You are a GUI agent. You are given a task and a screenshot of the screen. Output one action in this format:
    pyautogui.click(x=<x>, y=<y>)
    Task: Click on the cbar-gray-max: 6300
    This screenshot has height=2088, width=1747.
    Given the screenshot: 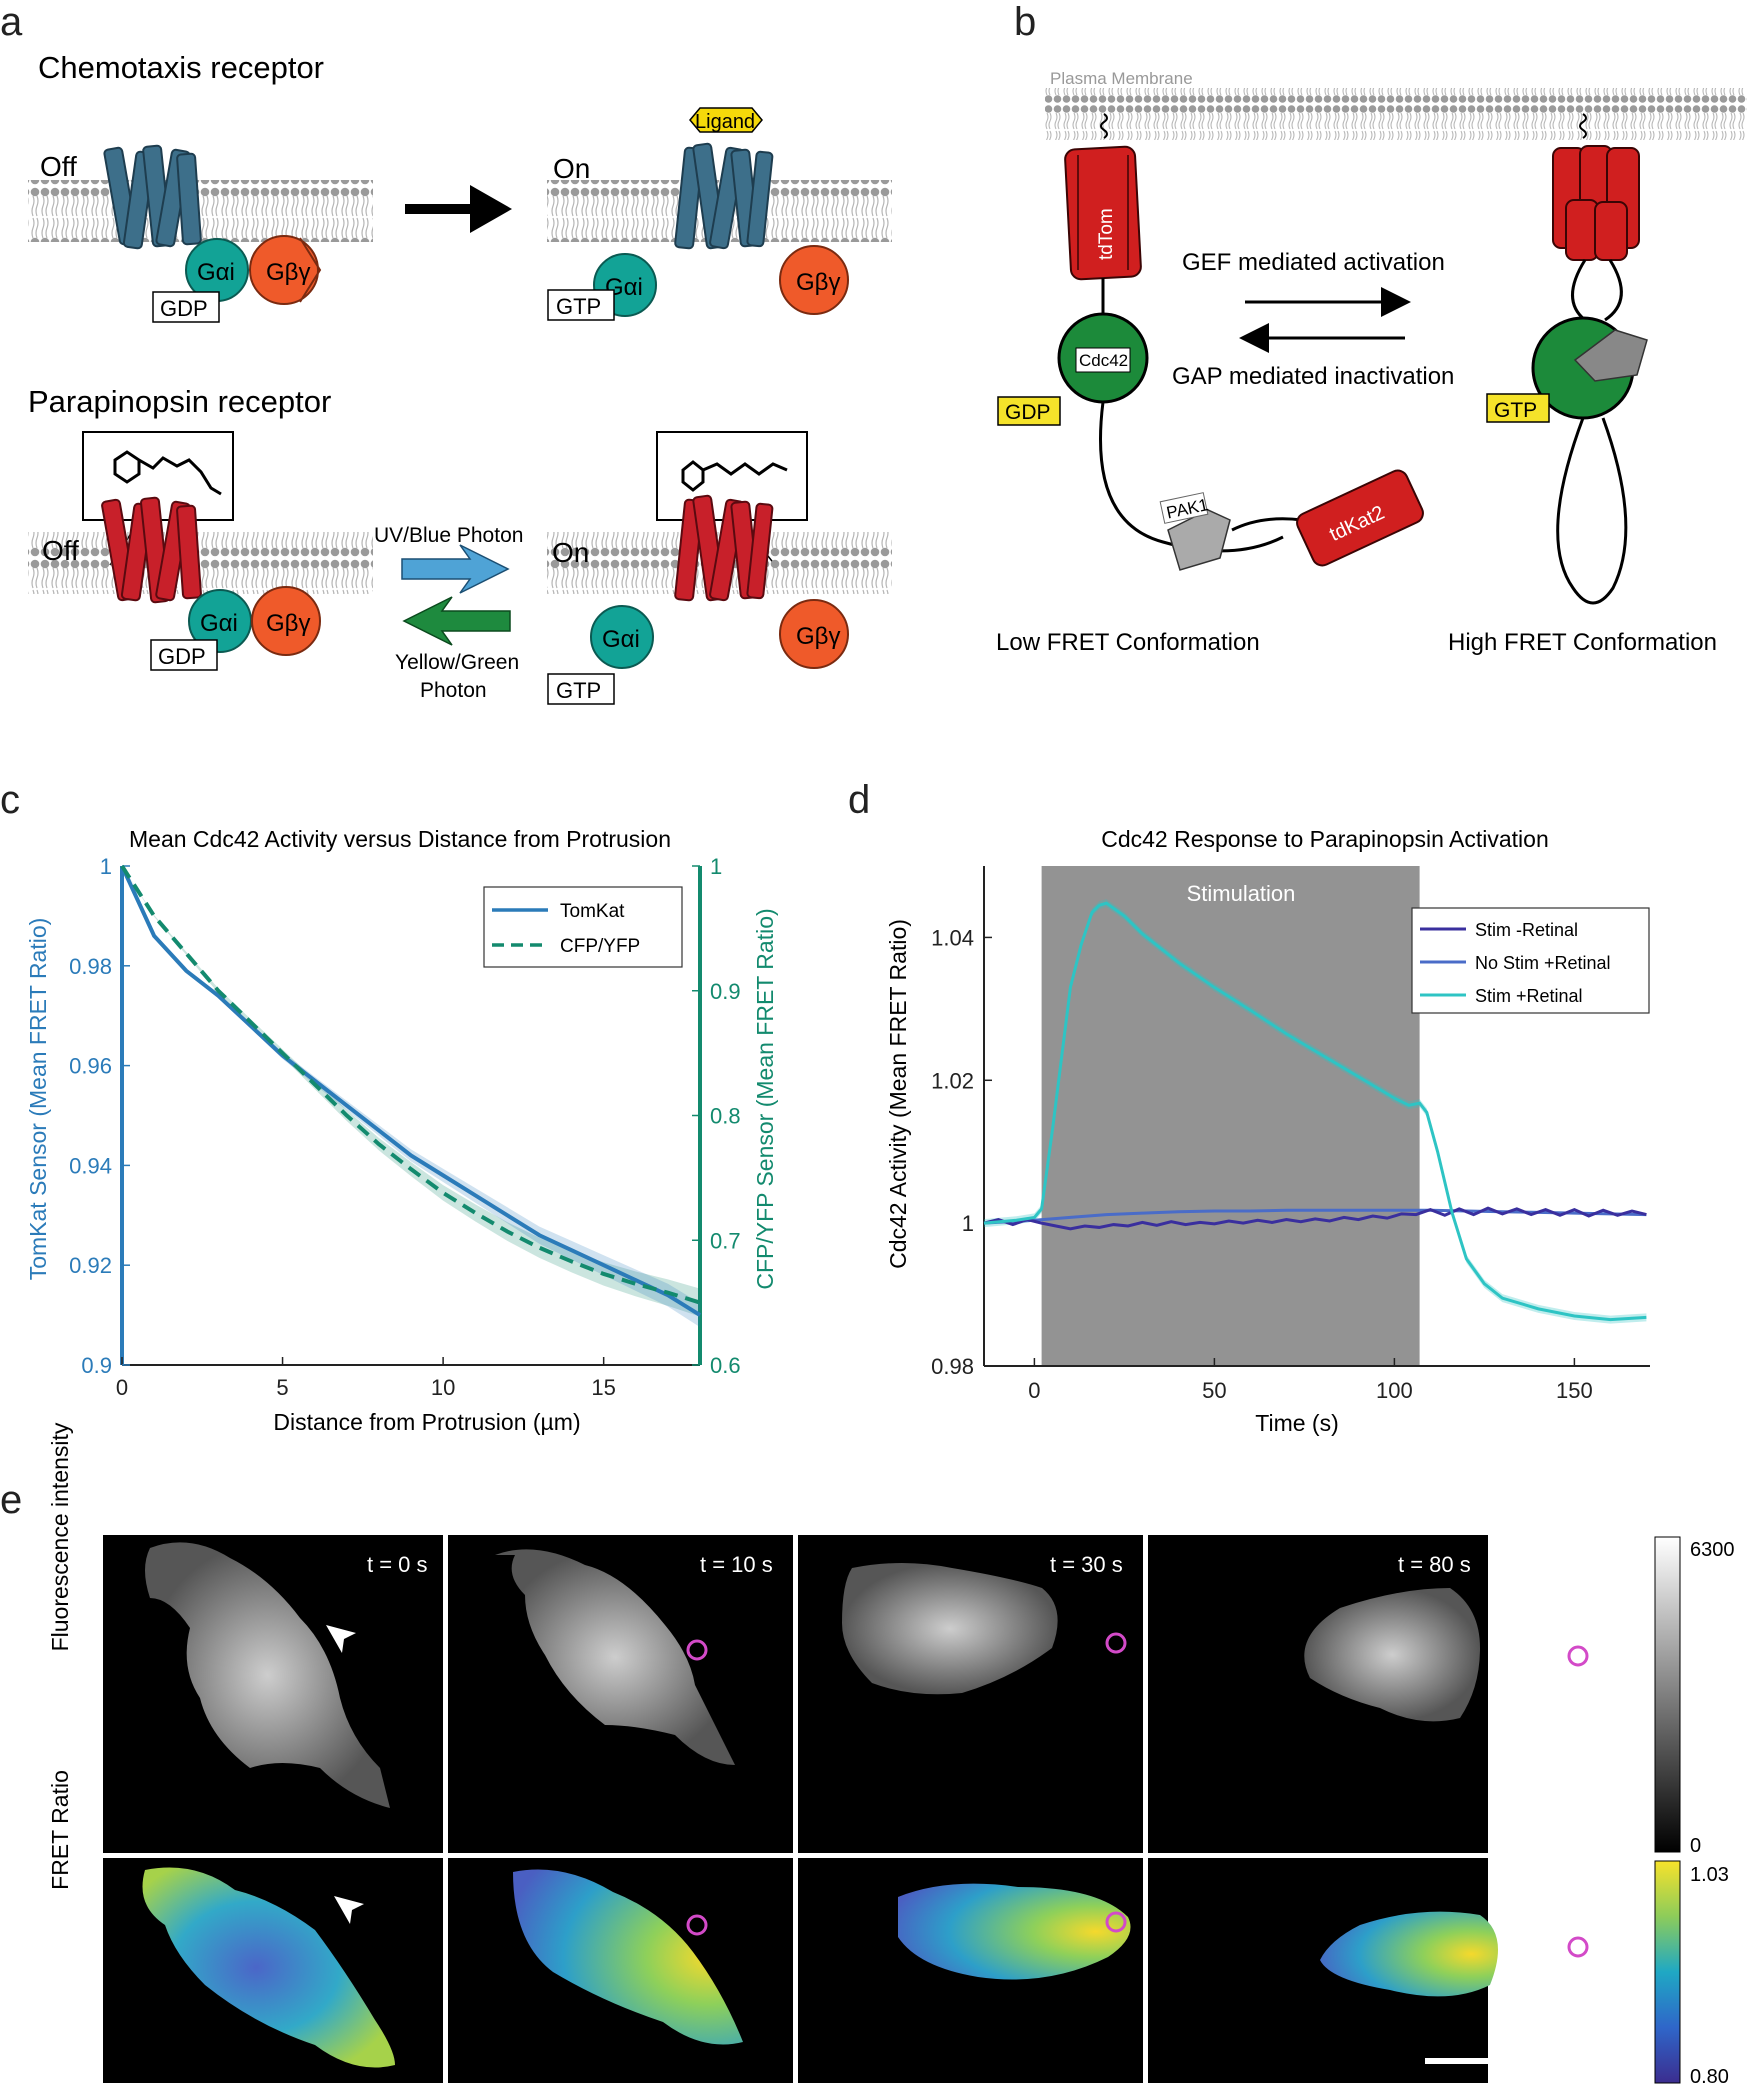 What is the action you would take?
    pyautogui.click(x=1712, y=1550)
    